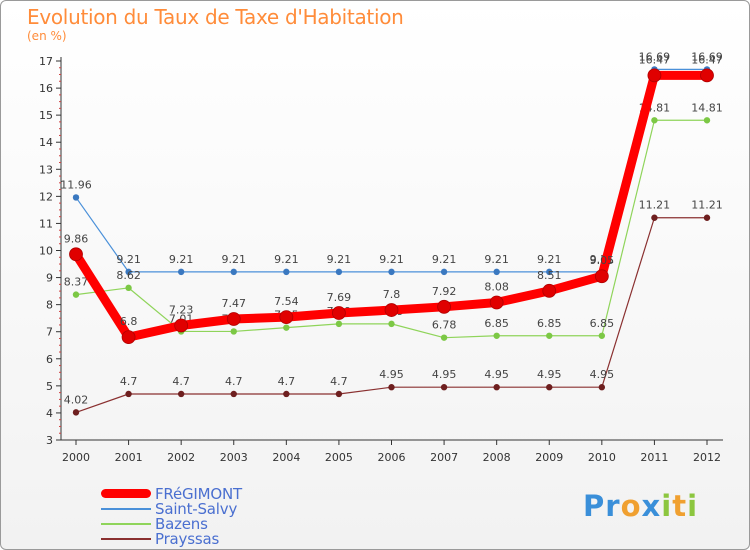  Describe the element at coordinates (46, 251) in the screenshot. I see `y-tick-label: 10` at that location.